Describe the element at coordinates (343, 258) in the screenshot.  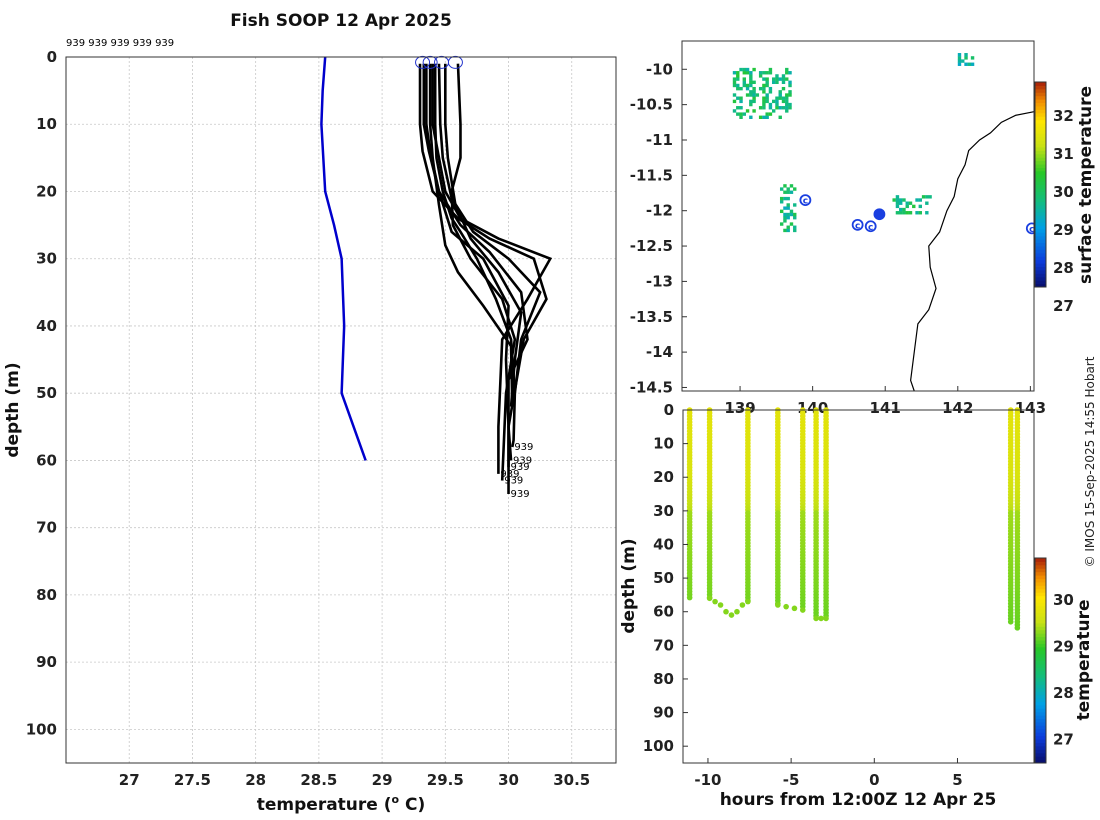
I see `climatology-profile-line` at that location.